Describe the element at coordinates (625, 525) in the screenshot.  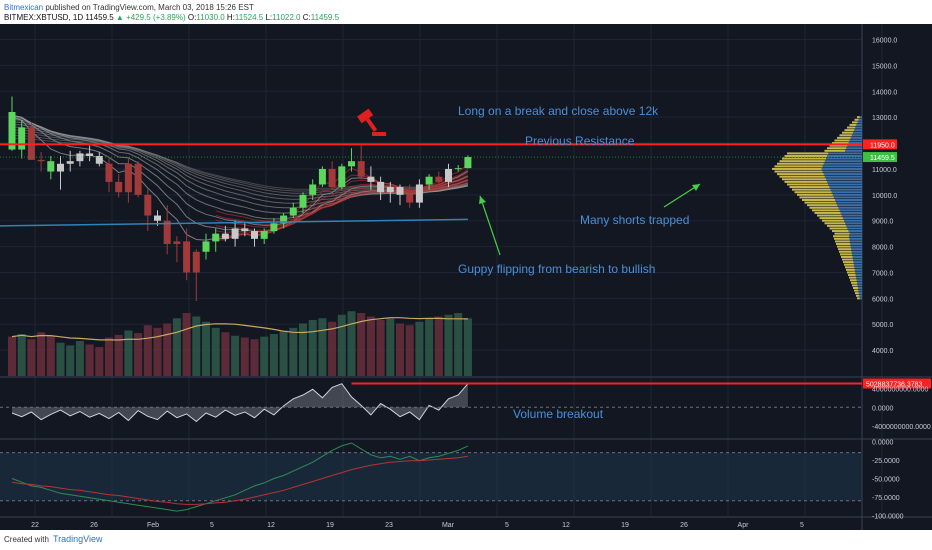
I see `time-tick-label: 19` at that location.